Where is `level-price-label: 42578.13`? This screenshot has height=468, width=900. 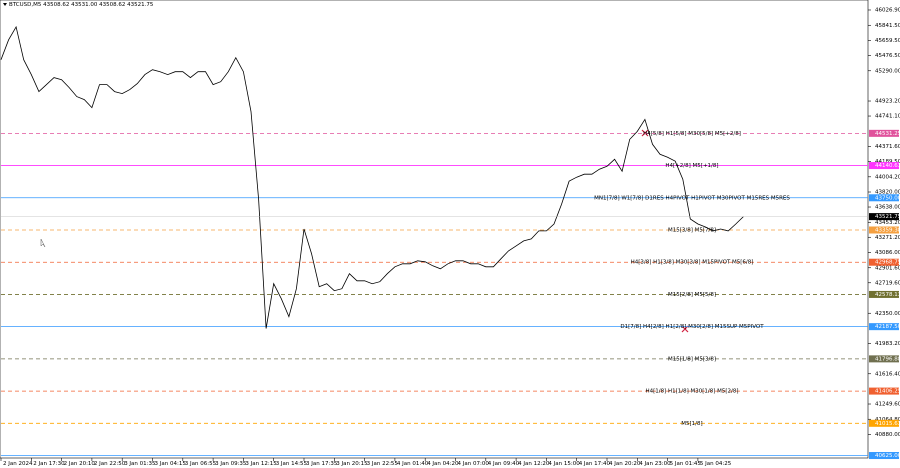 level-price-label: 42578.13 is located at coordinates (887, 295).